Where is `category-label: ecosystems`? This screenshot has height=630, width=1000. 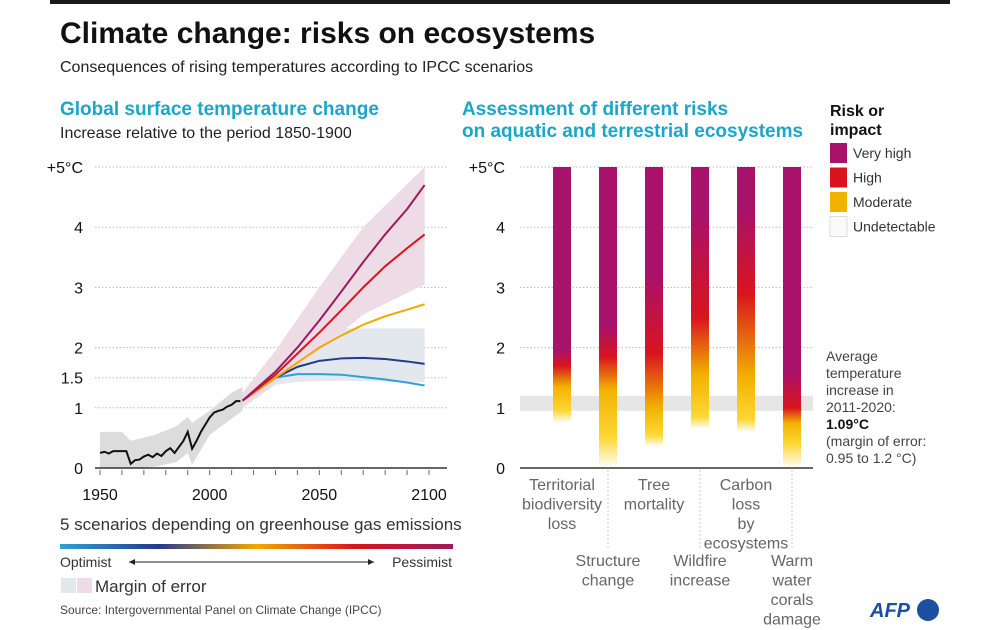
category-label: ecosystems is located at coordinates (746, 544).